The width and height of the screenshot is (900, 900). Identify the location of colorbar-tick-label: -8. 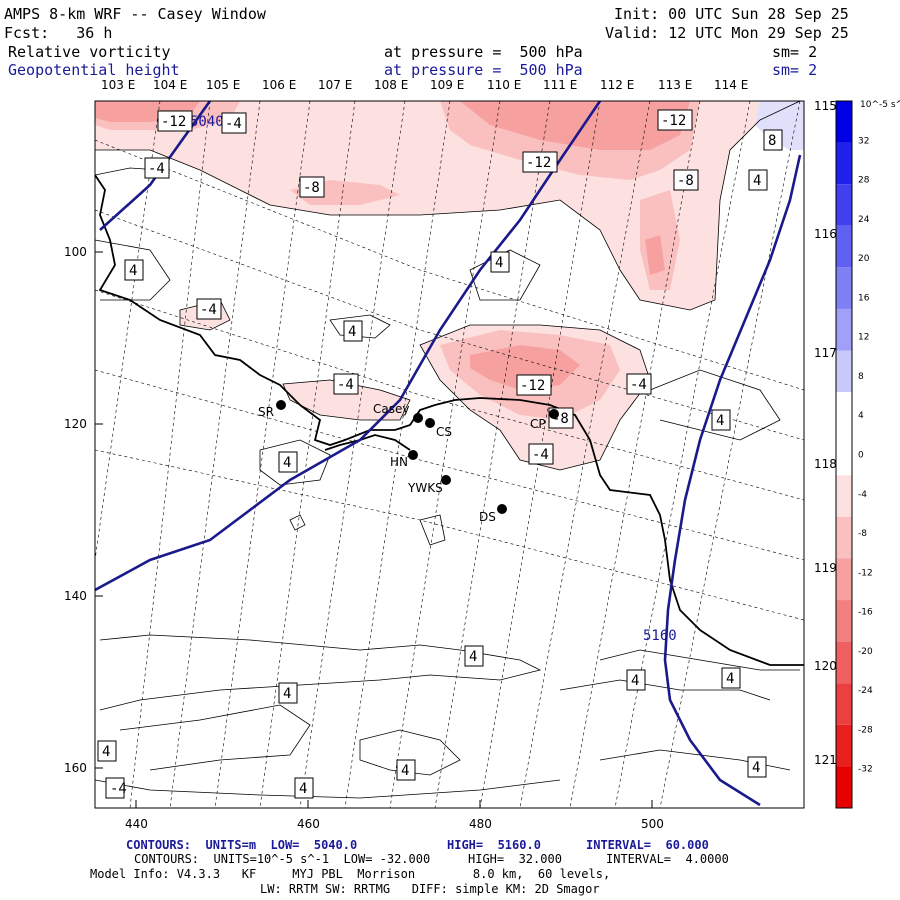
(862, 534).